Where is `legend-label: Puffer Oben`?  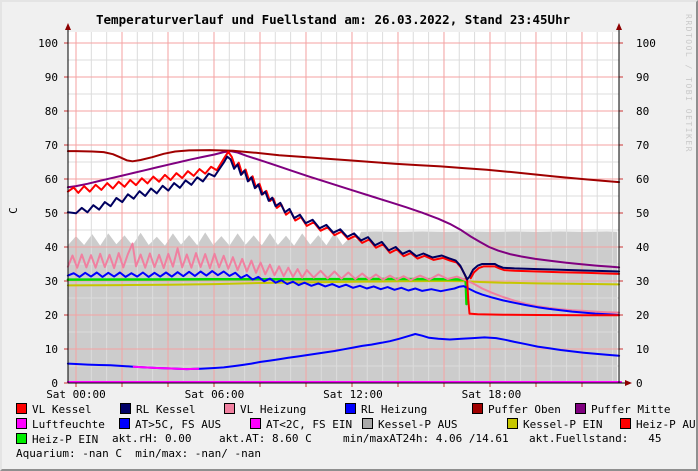 legend-label: Puffer Oben is located at coordinates (524, 409).